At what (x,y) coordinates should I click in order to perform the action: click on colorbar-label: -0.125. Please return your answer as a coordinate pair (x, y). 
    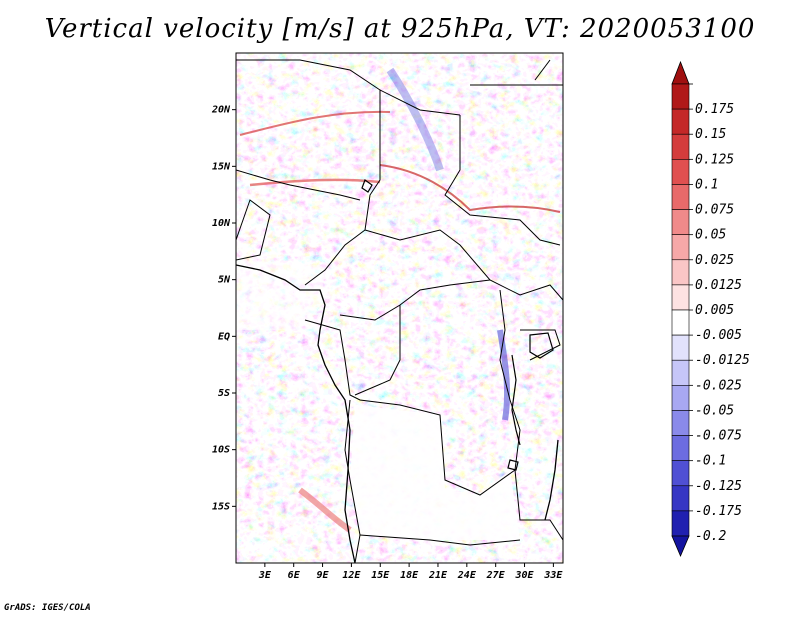
    Looking at the image, I should click on (718, 486).